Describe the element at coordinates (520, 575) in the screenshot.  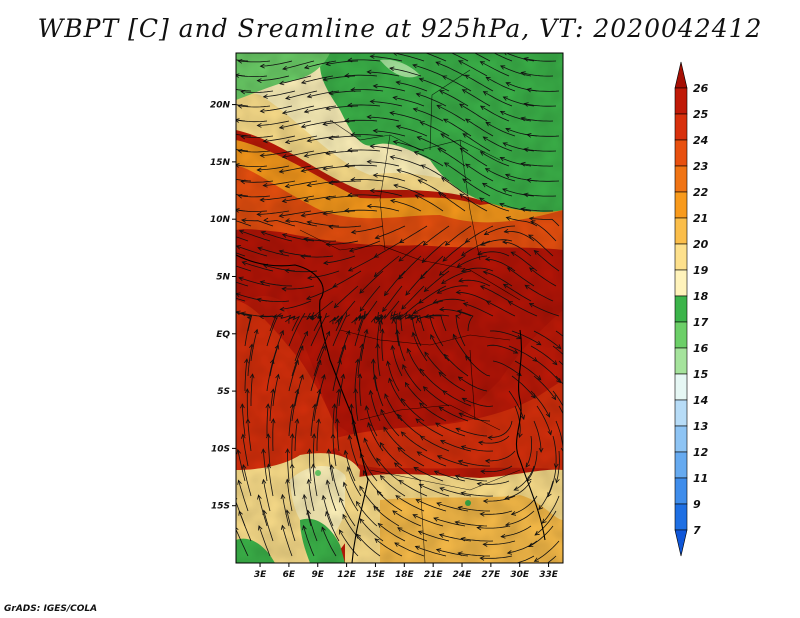
I see `lon-tick-label: 30E` at that location.